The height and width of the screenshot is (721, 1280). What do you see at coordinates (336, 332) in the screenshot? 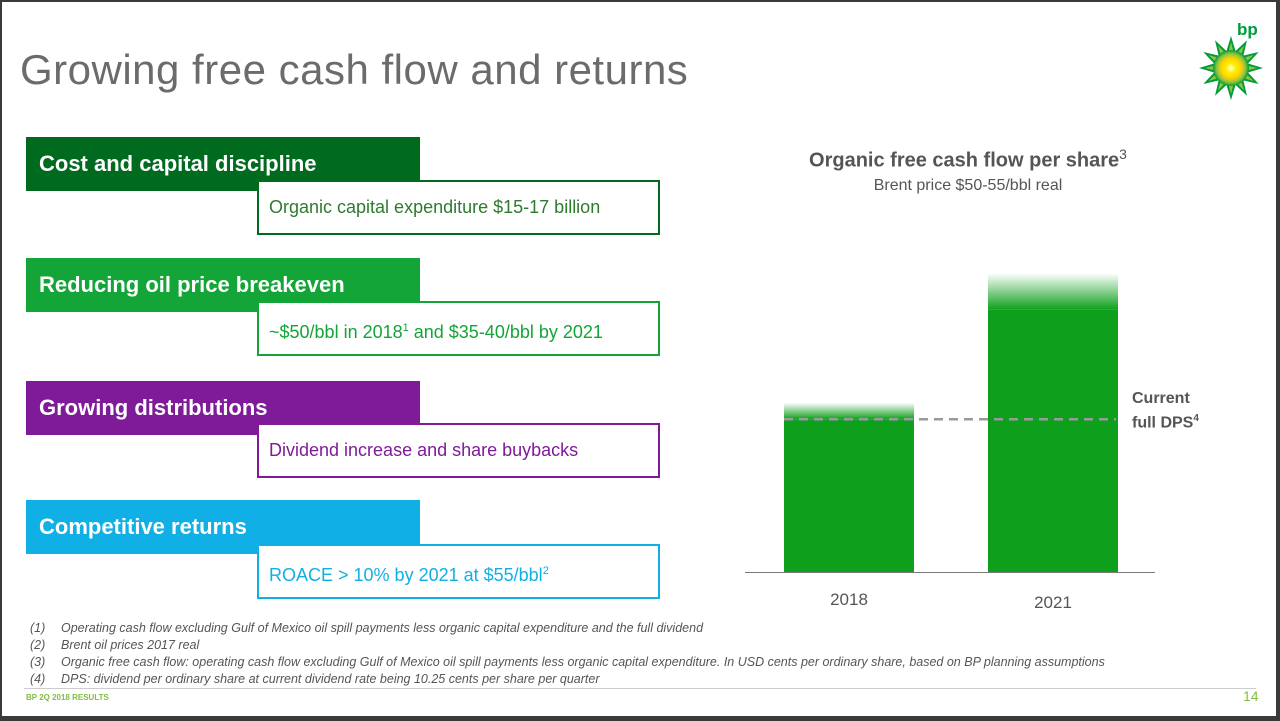
I see `breakeven-text-a: ~$50/bbl in 2018` at bounding box center [336, 332].